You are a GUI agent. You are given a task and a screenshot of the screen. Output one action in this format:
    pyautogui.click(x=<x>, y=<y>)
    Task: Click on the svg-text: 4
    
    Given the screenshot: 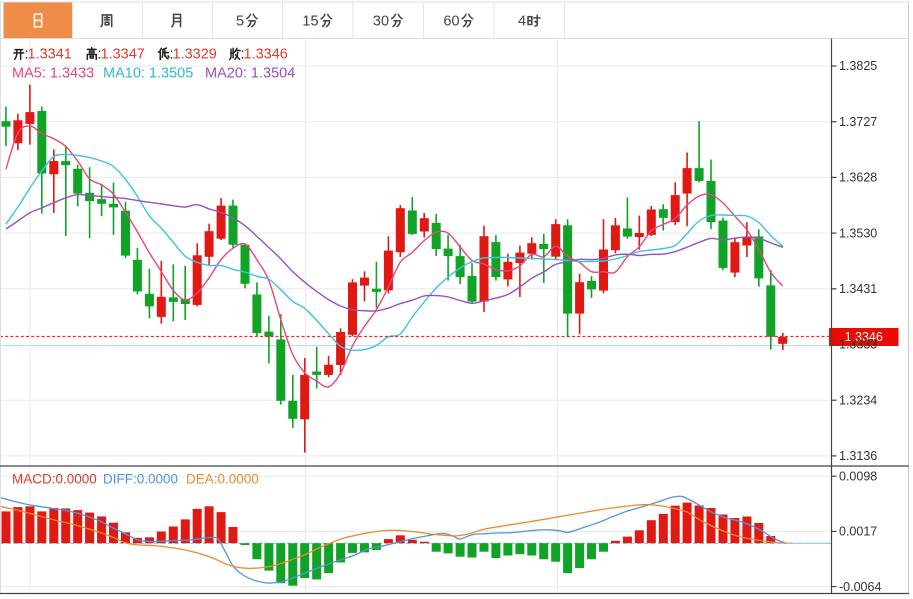 What is the action you would take?
    pyautogui.click(x=522, y=22)
    